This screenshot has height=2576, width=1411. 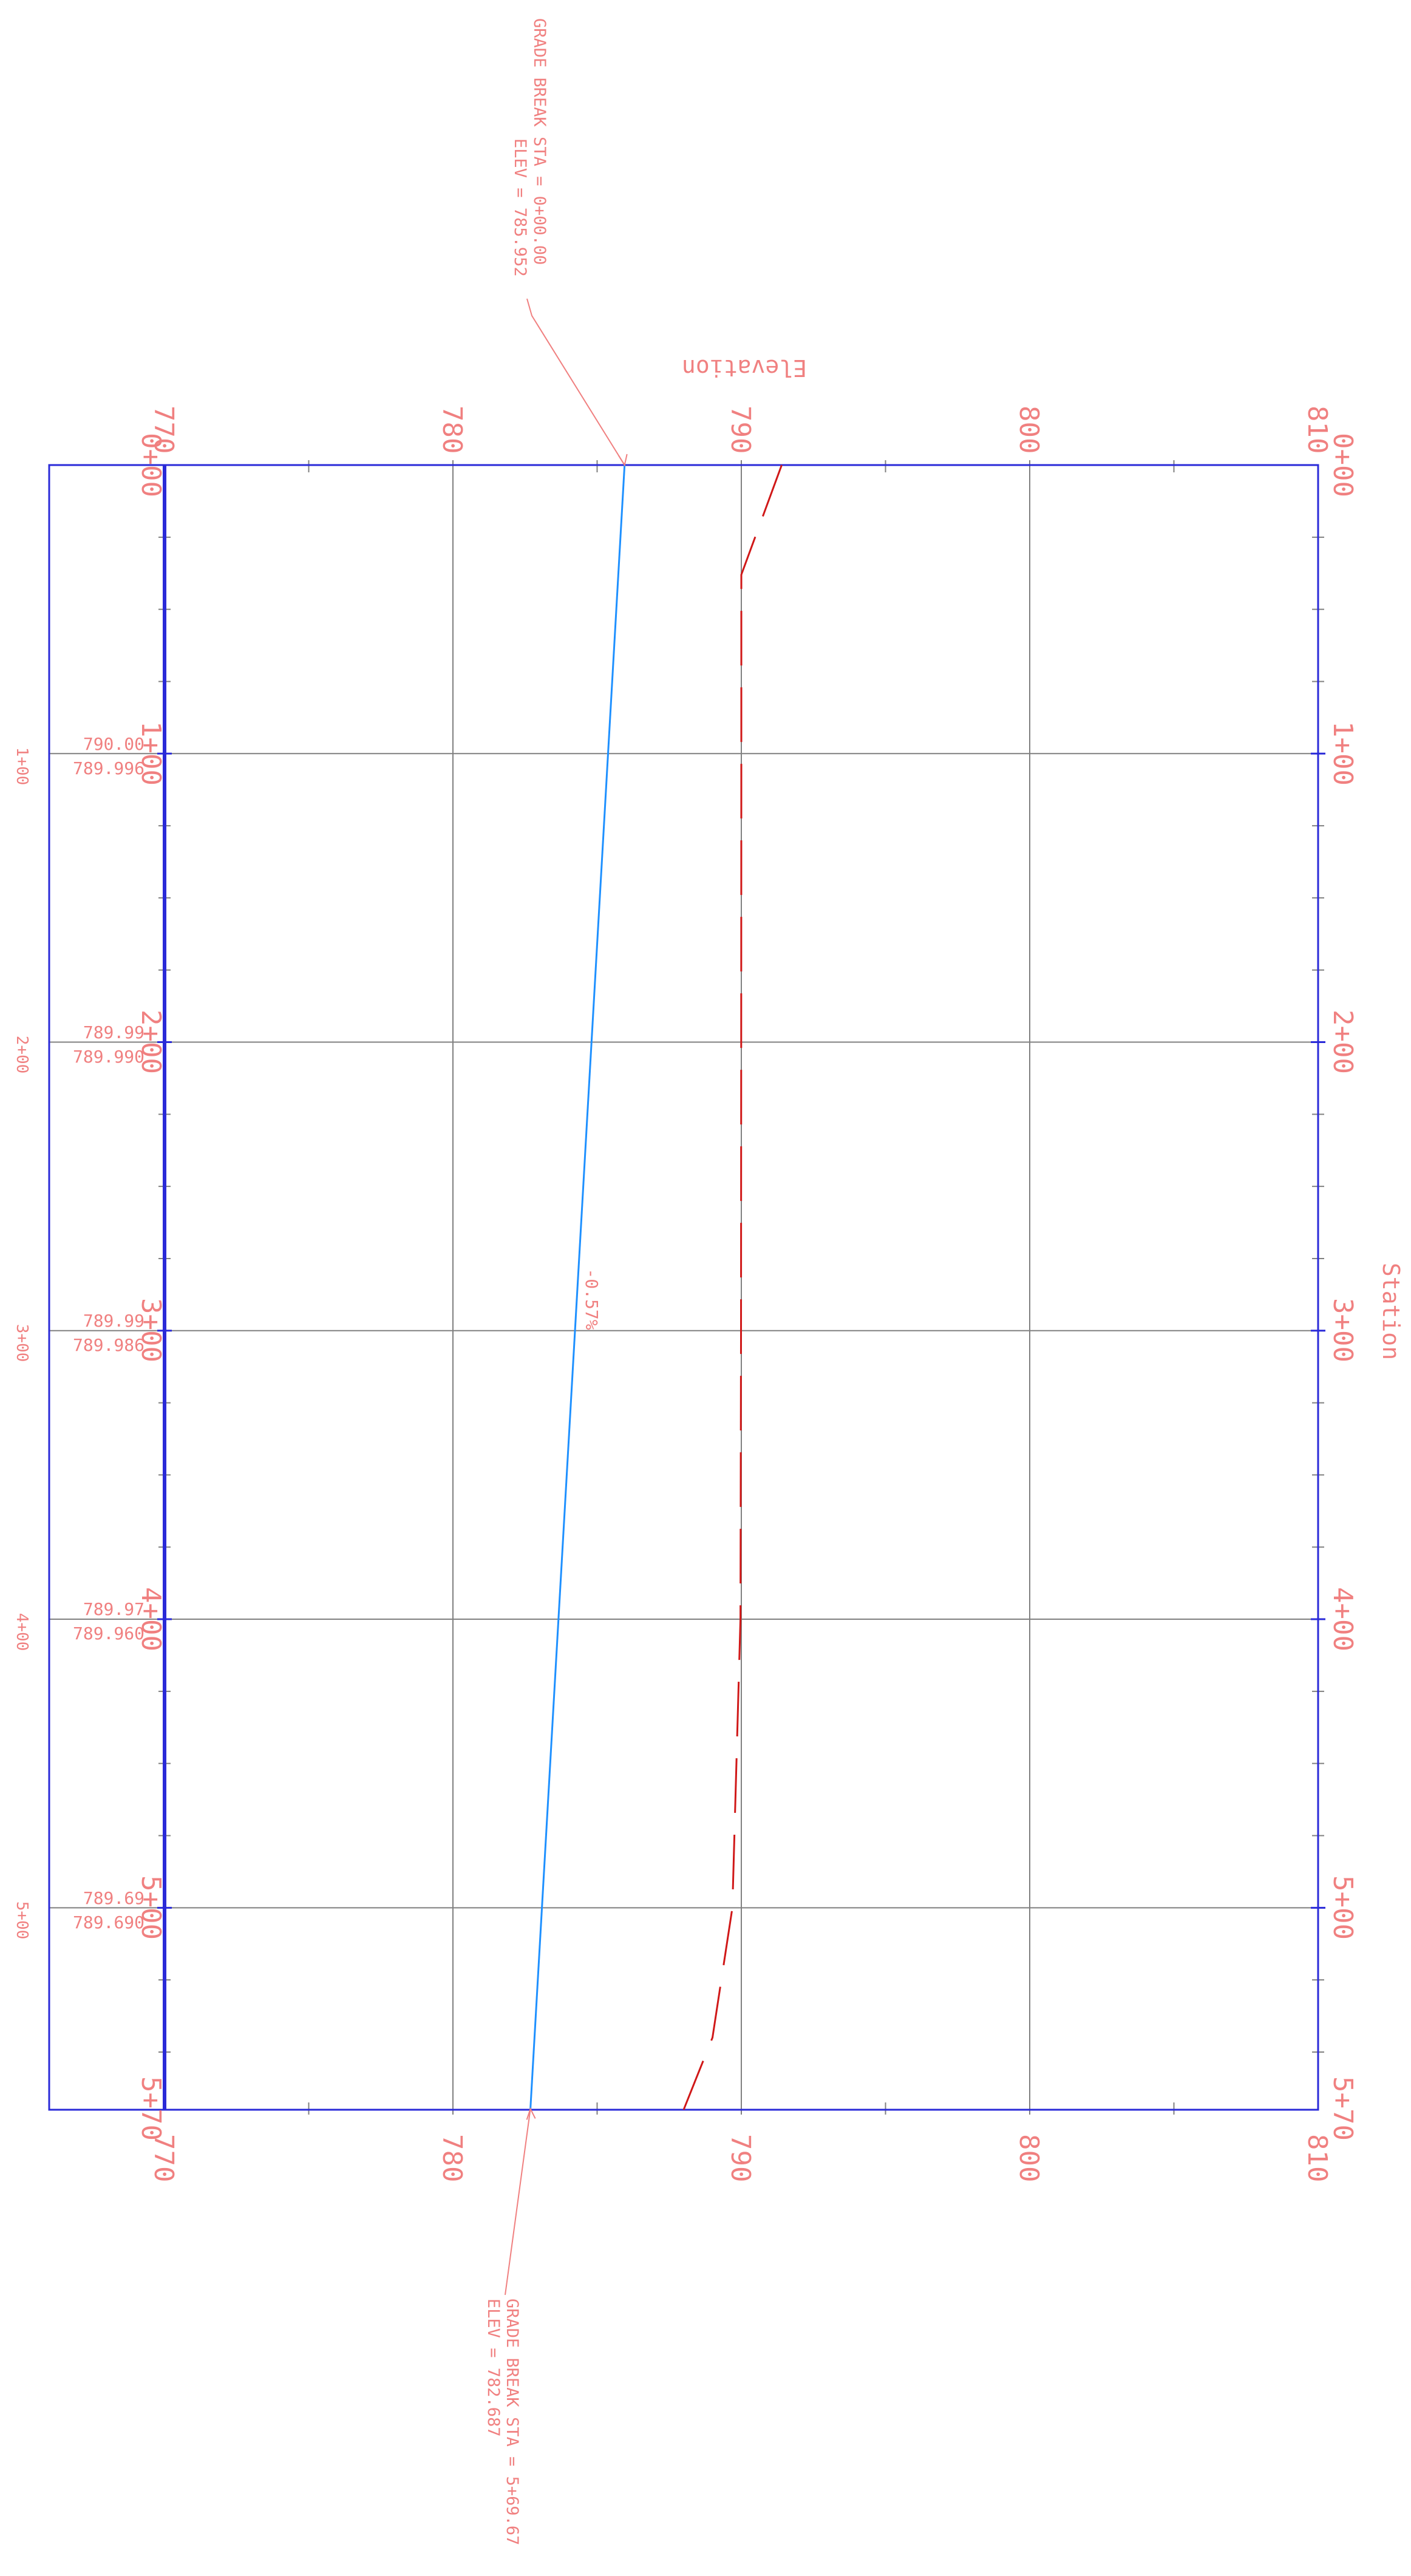 What do you see at coordinates (163, 2158) in the screenshot?
I see `elevation-tick-label-bottom: 770` at bounding box center [163, 2158].